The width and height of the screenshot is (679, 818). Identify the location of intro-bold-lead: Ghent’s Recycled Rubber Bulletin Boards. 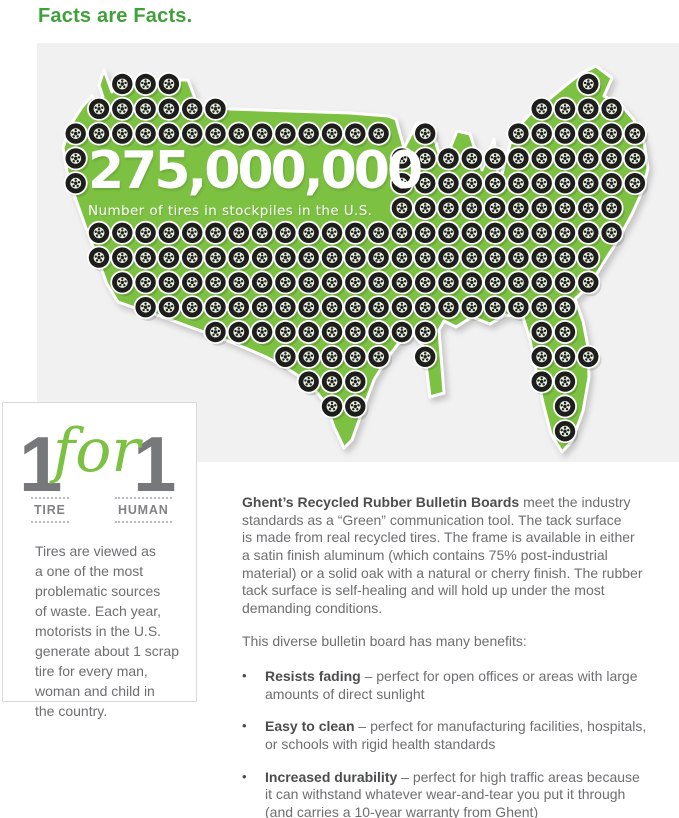
(381, 502).